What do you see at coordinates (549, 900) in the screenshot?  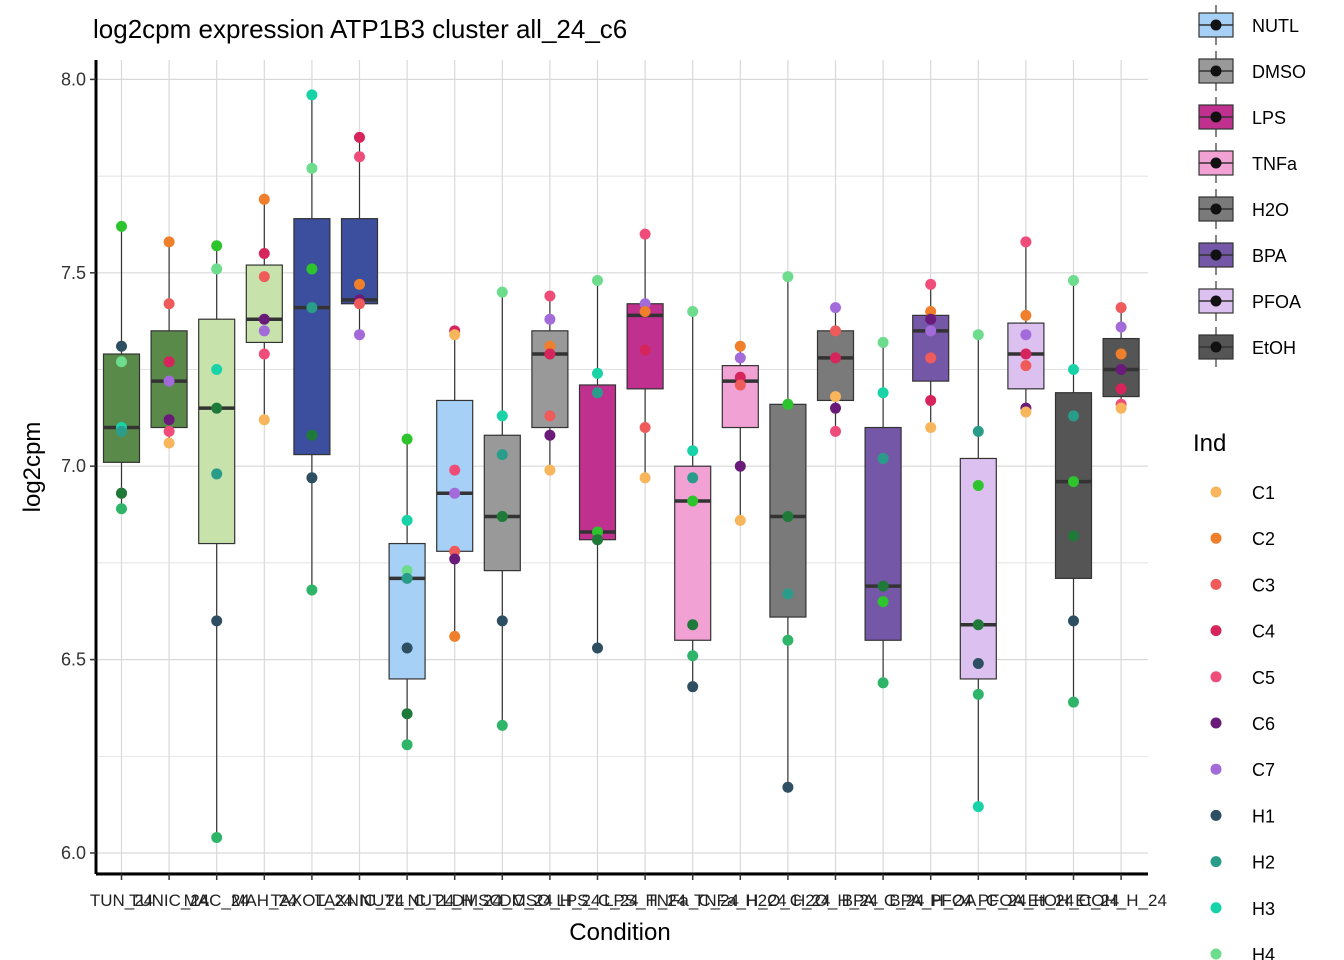 I see `x-tick-label: DMSO_H_24` at bounding box center [549, 900].